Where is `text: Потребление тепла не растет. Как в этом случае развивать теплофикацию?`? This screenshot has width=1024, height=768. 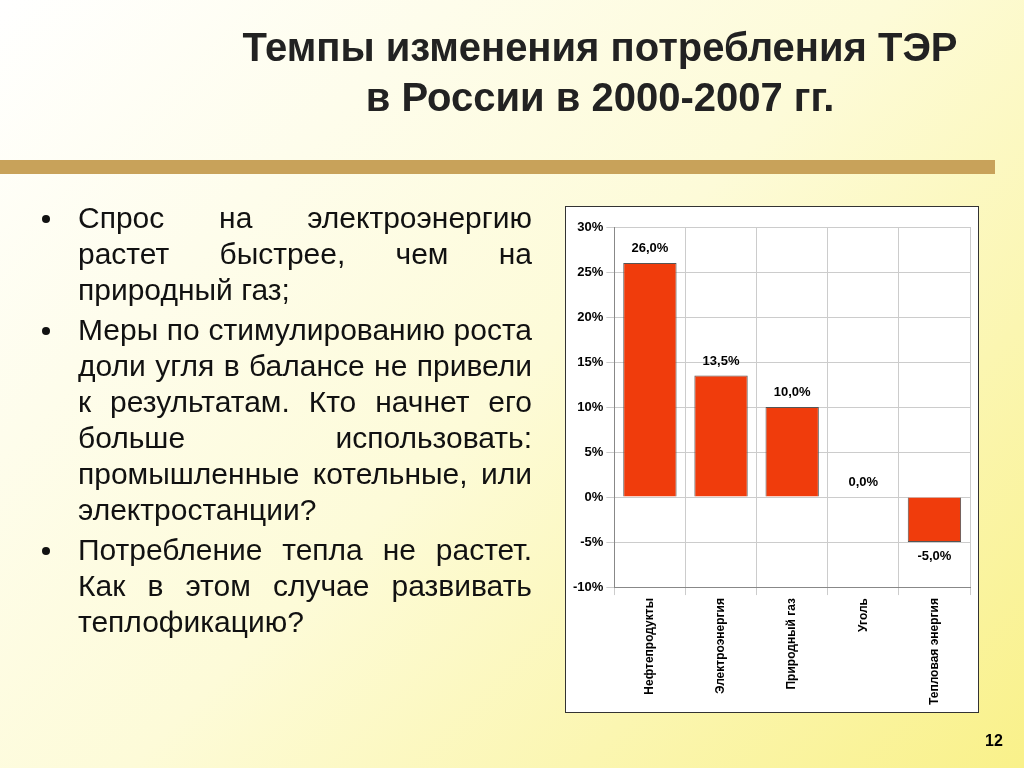
text: Потребление тепла не растет. Как в этом случае развивать теплофикацию? is located at coordinates (304, 586).